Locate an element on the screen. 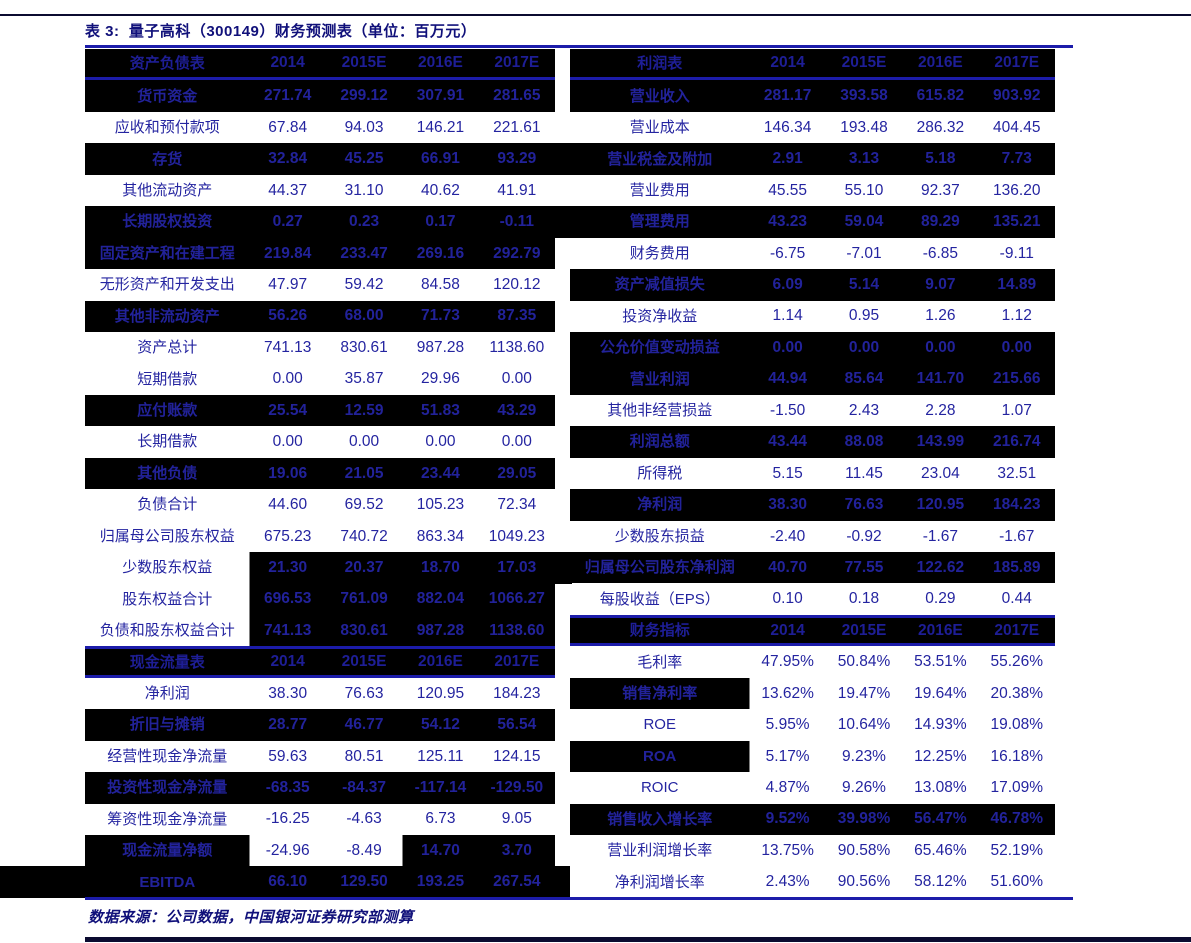 Image resolution: width=1191 pixels, height=943 pixels. row-label: 资产减值损失 is located at coordinates (659, 285).